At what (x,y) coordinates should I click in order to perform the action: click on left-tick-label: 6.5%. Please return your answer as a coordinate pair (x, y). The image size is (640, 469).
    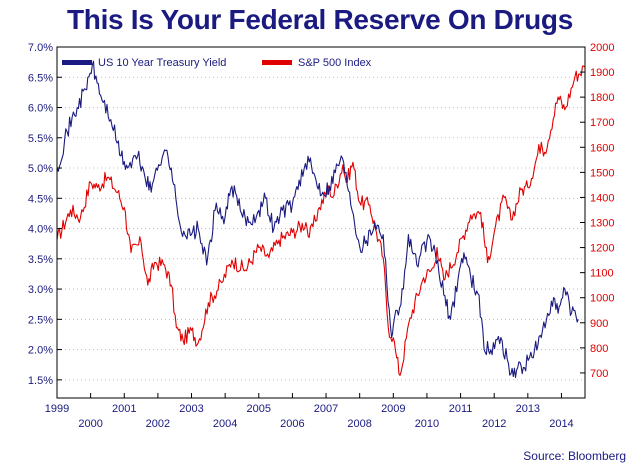
    Looking at the image, I should click on (40, 78).